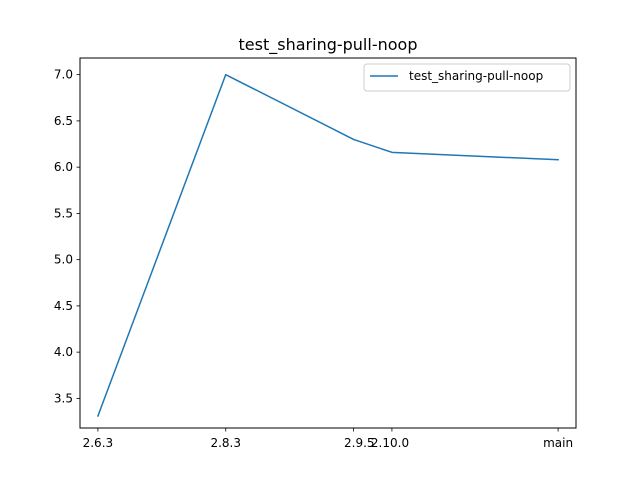 The image size is (640, 484). I want to click on y-tick-label: 6.5, so click(63, 121).